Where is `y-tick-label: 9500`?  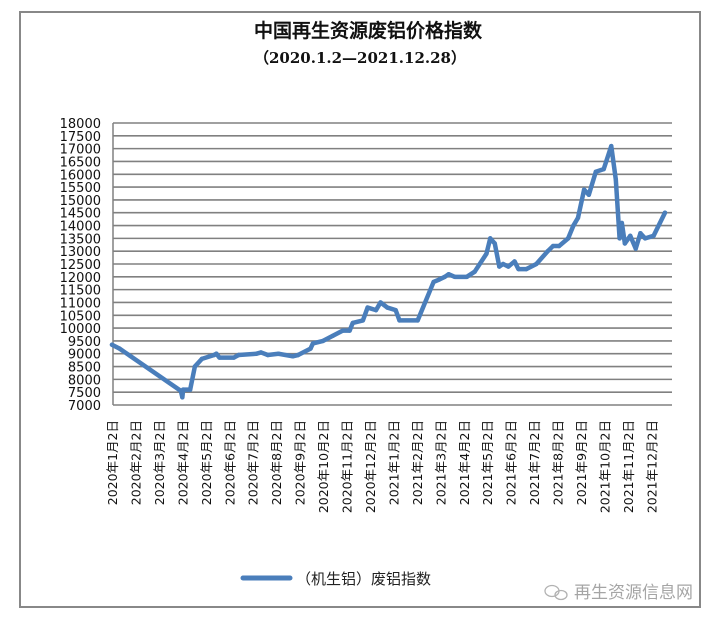
y-tick-label: 9500 is located at coordinates (84, 342).